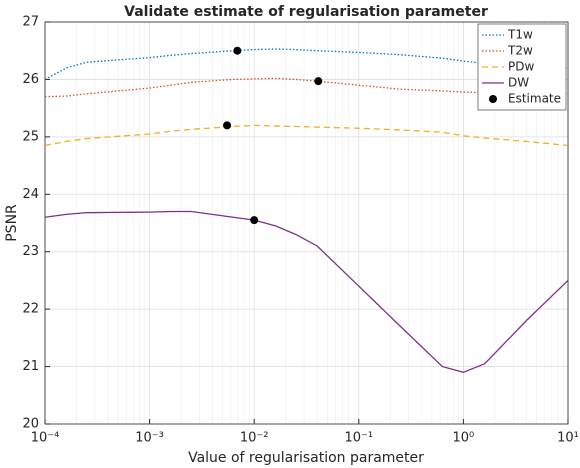  What do you see at coordinates (534, 99) in the screenshot?
I see `legend-label: Estimate` at bounding box center [534, 99].